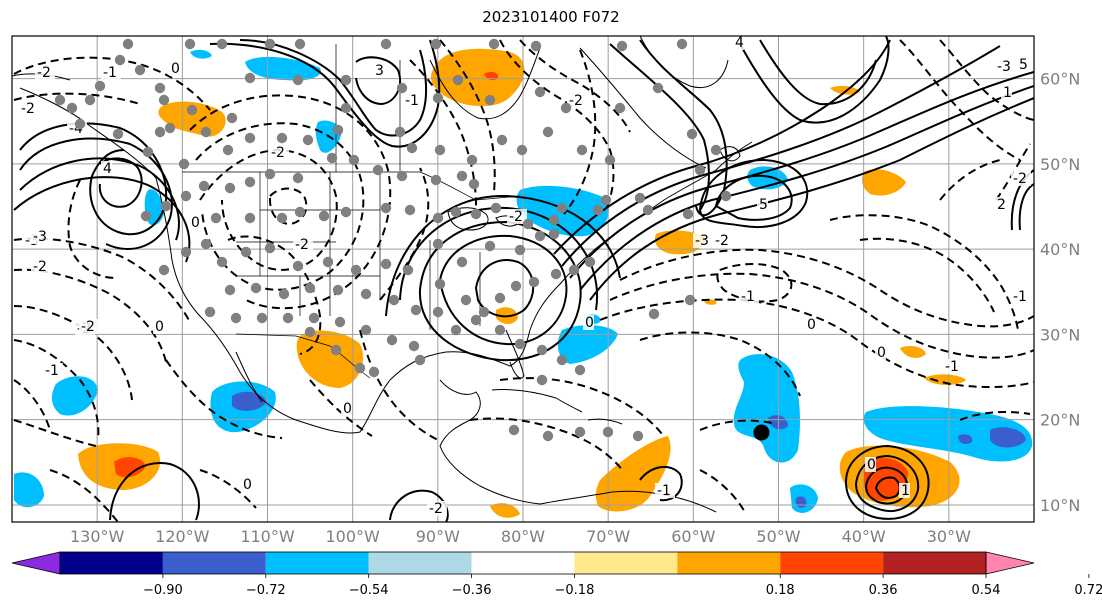 This screenshot has height=613, width=1102. What do you see at coordinates (643, 108) in the screenshot?
I see `coast-labrador` at bounding box center [643, 108].